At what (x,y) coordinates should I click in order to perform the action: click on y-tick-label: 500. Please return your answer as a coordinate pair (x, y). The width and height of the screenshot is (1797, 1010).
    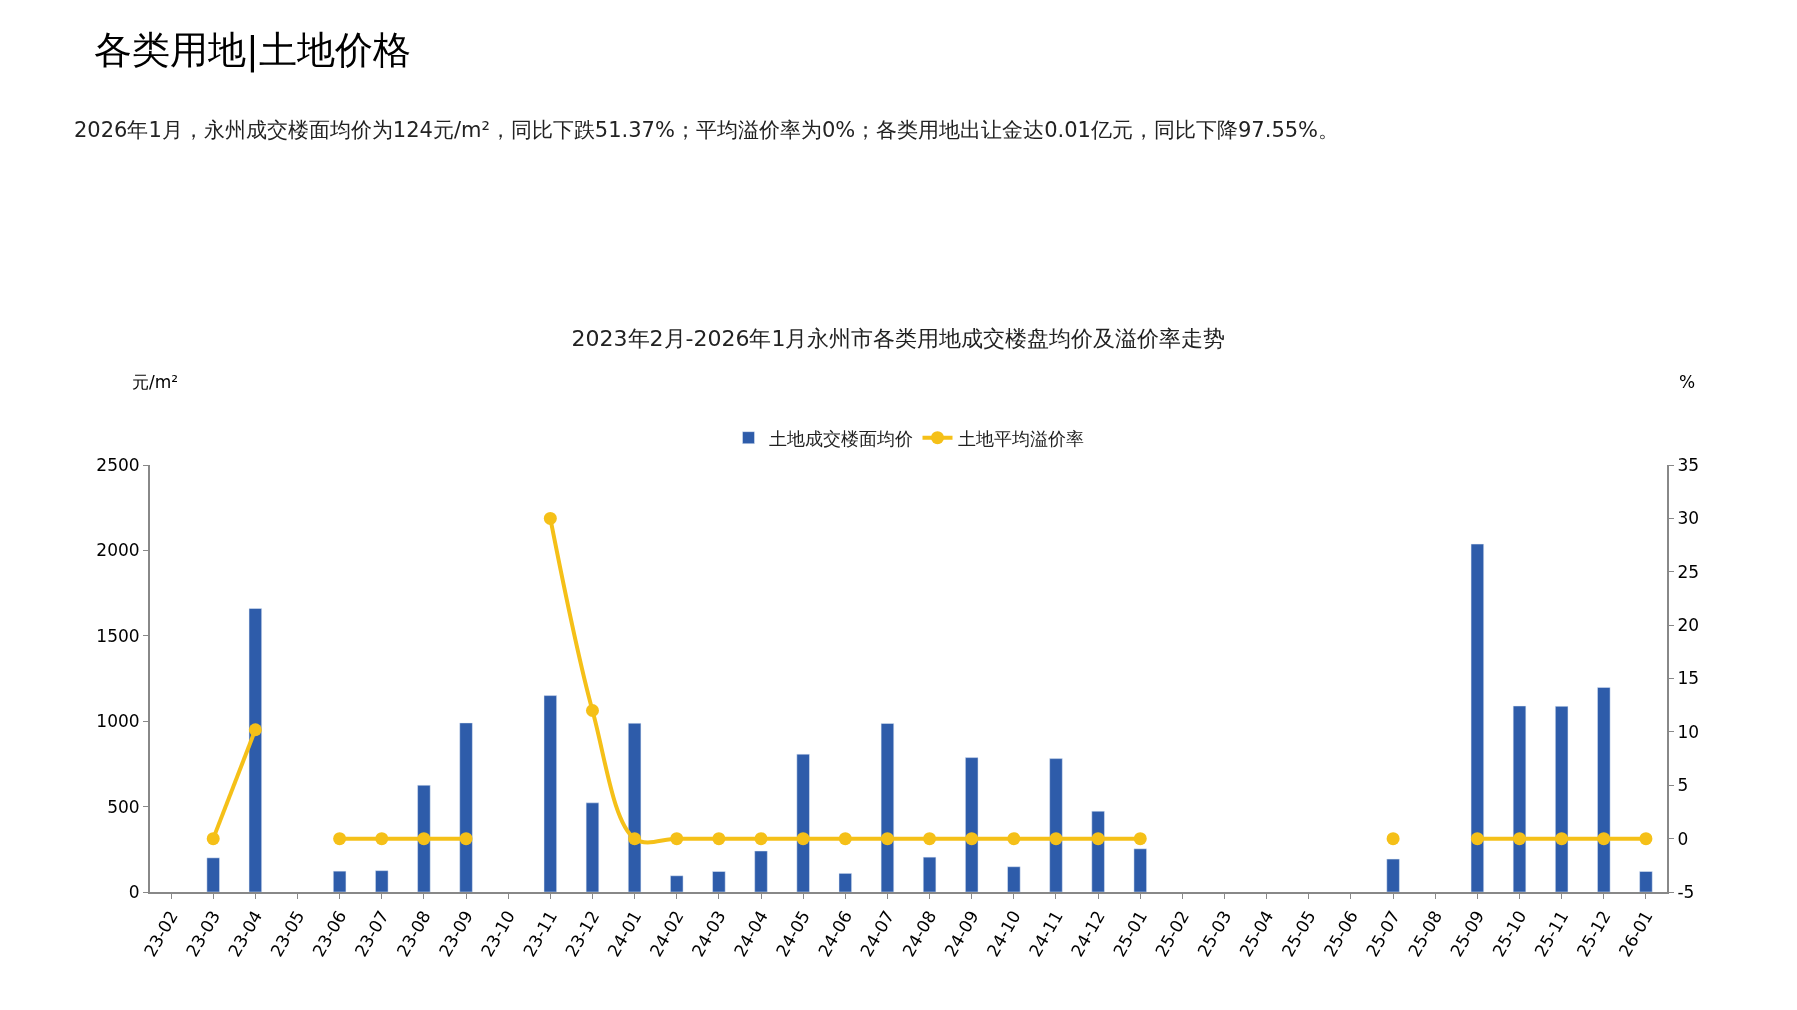
    Looking at the image, I should click on (123, 806).